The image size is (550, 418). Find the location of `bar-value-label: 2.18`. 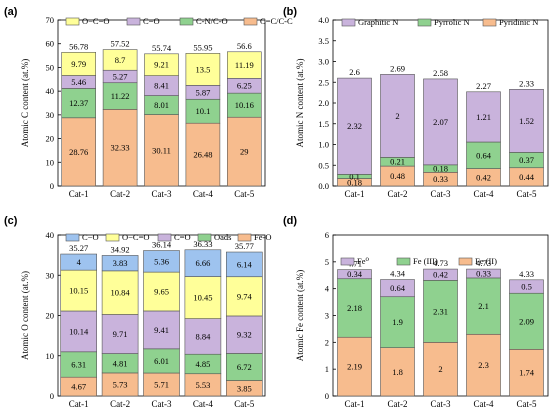

bar-value-label: 2.18 is located at coordinates (354, 308).